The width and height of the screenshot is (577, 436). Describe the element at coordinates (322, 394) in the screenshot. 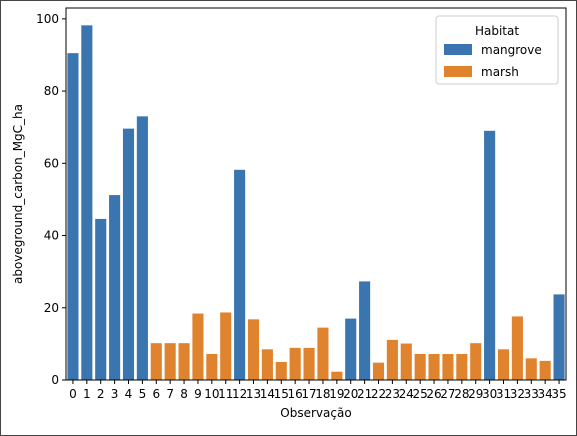

I see `x-tick-label-18: 18` at that location.